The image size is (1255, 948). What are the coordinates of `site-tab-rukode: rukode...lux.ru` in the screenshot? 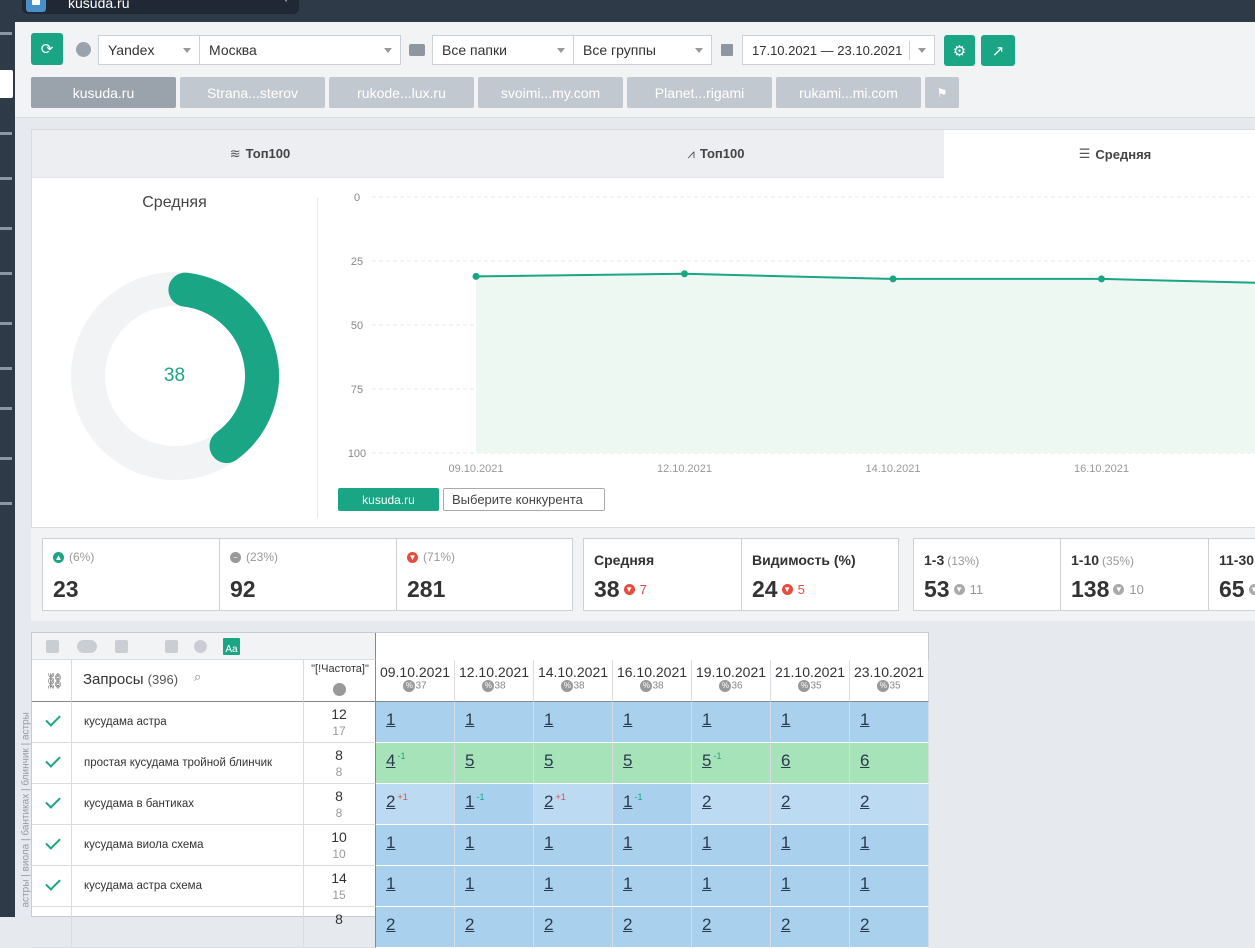 It's located at (401, 92).